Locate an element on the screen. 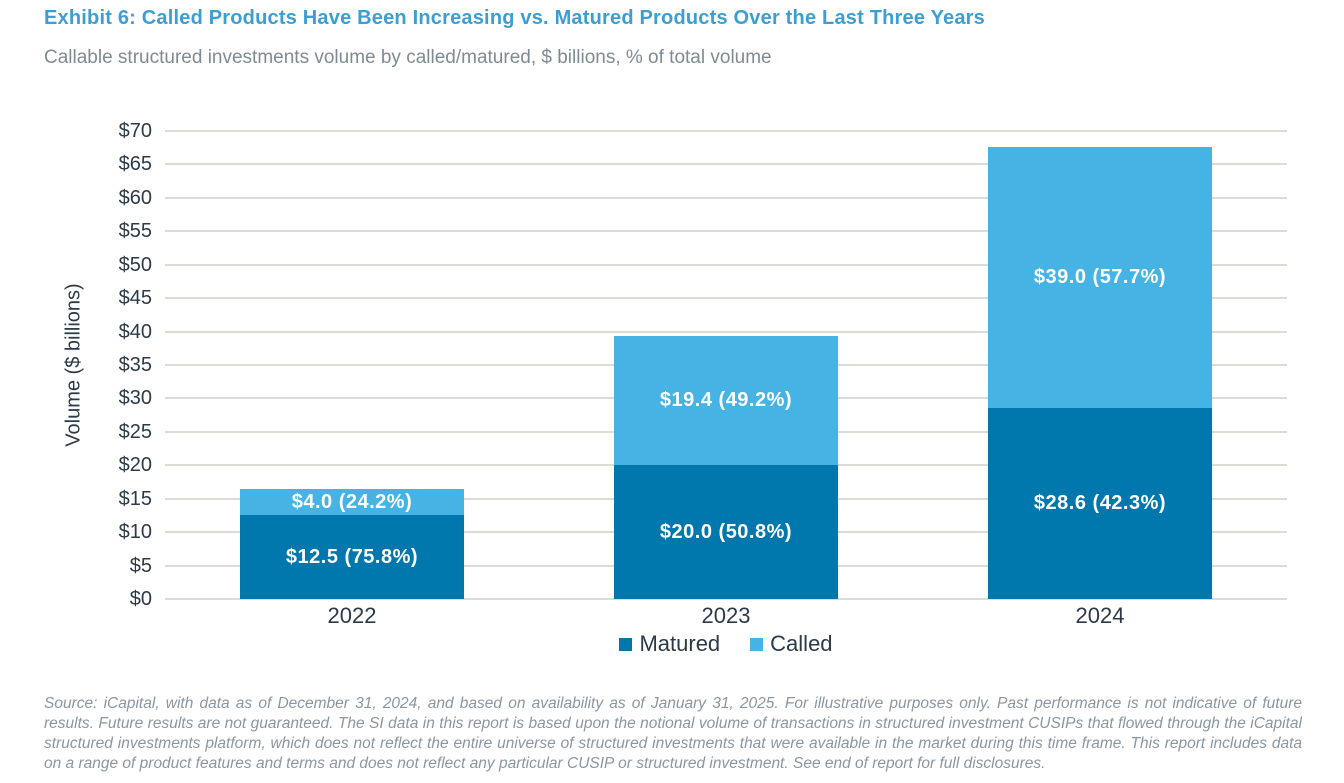 The width and height of the screenshot is (1344, 783). legend-swatch-called is located at coordinates (757, 644).